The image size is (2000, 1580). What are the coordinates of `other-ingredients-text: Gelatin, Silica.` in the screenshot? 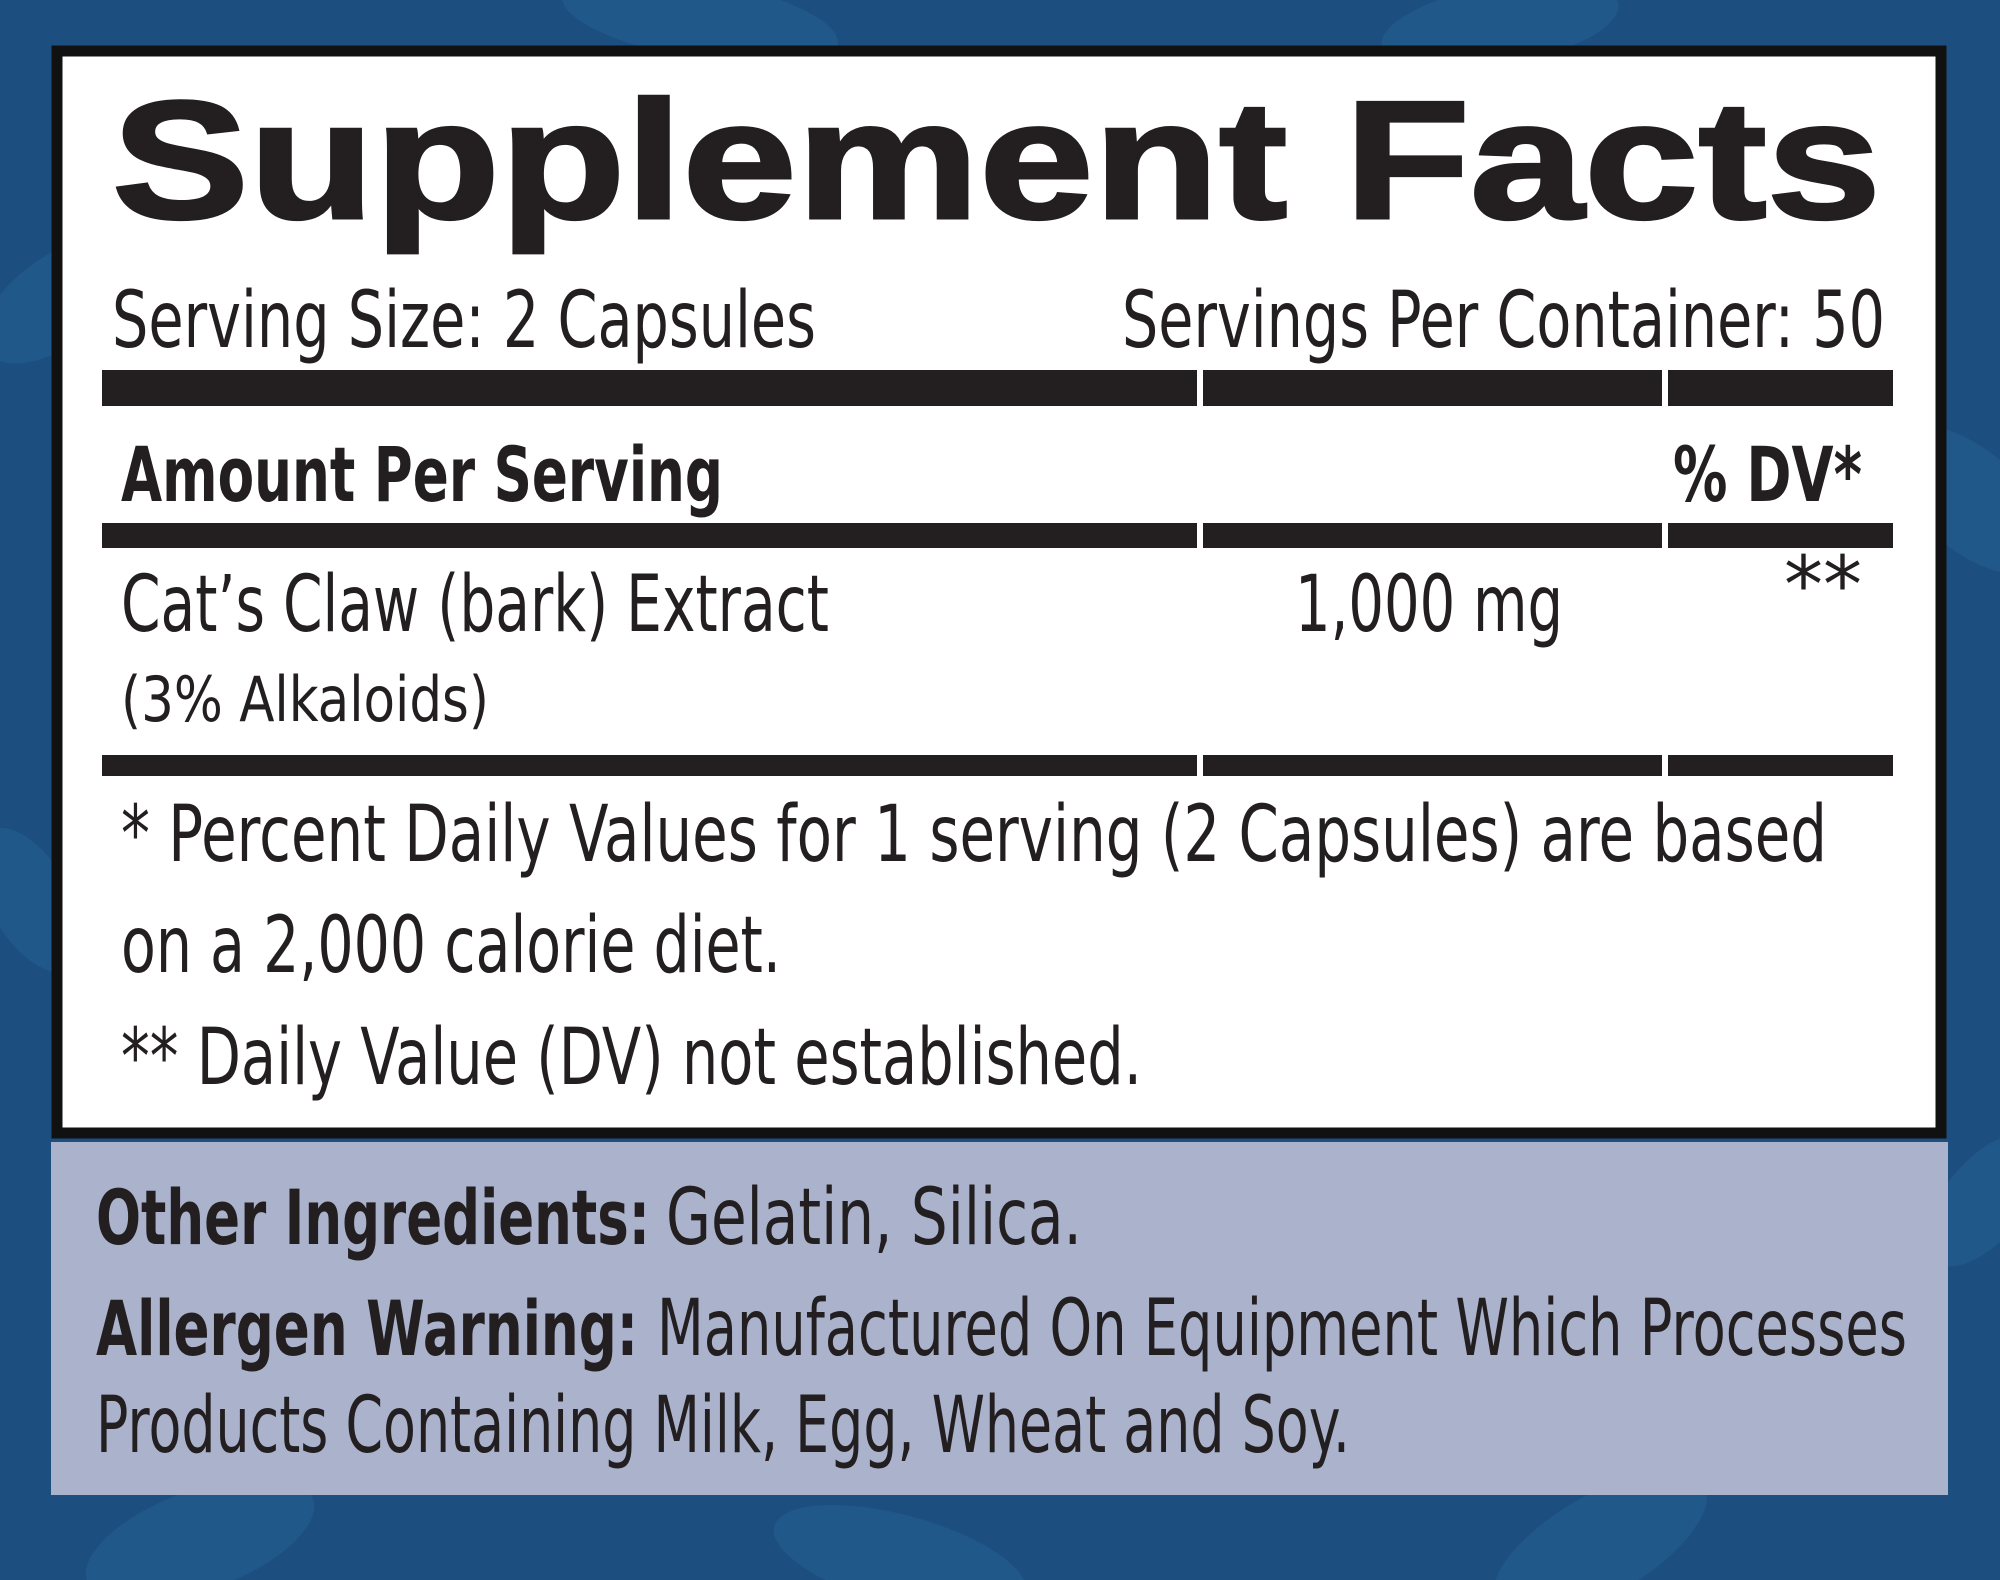 It's located at (874, 1218).